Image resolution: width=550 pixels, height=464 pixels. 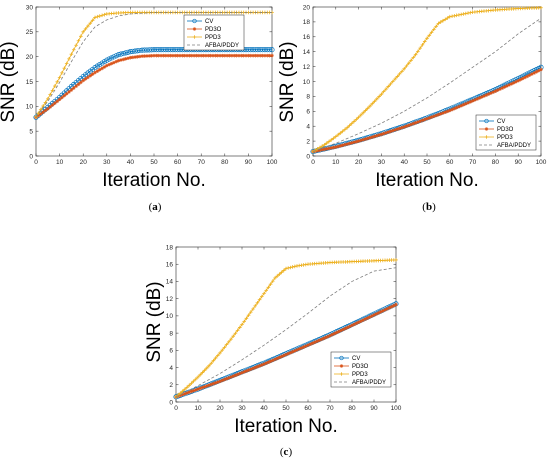 I want to click on x-axis-label: Iteration No., so click(x=286, y=426).